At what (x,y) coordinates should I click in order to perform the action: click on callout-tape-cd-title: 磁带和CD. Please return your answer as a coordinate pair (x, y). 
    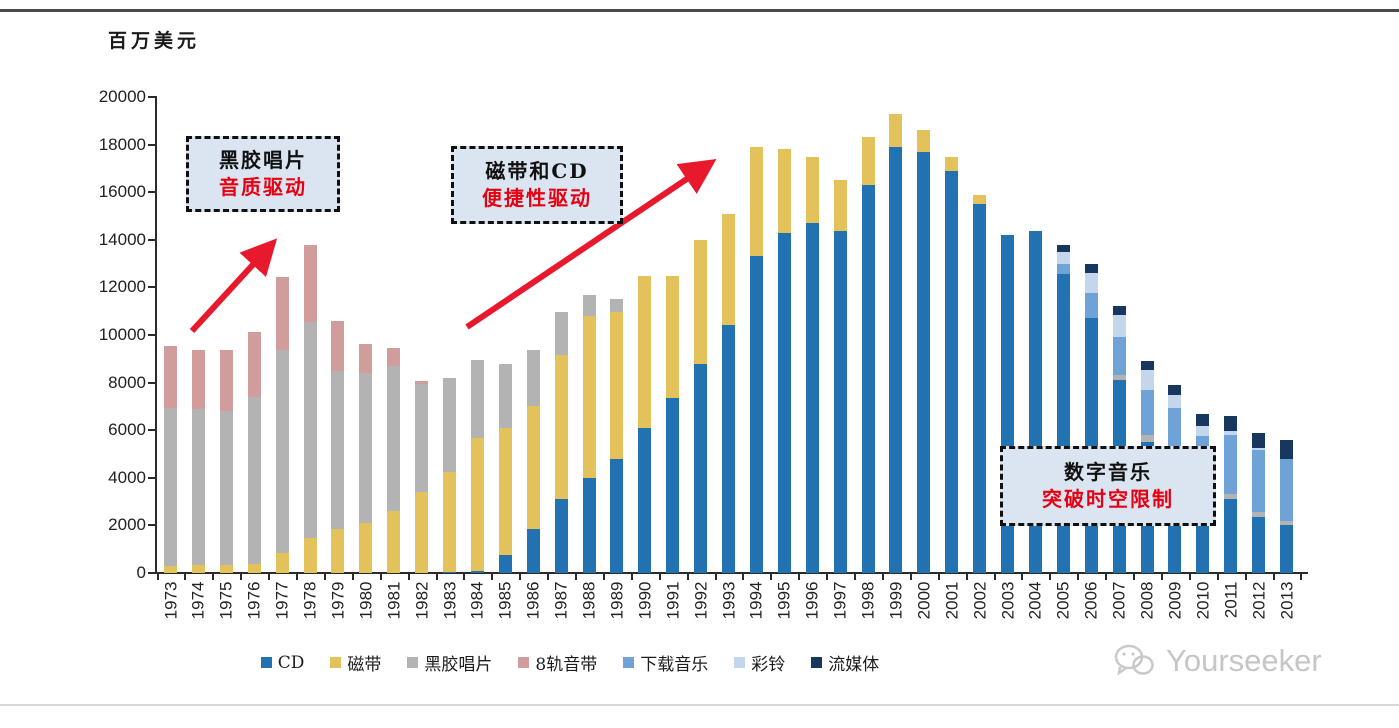
    Looking at the image, I should click on (537, 171).